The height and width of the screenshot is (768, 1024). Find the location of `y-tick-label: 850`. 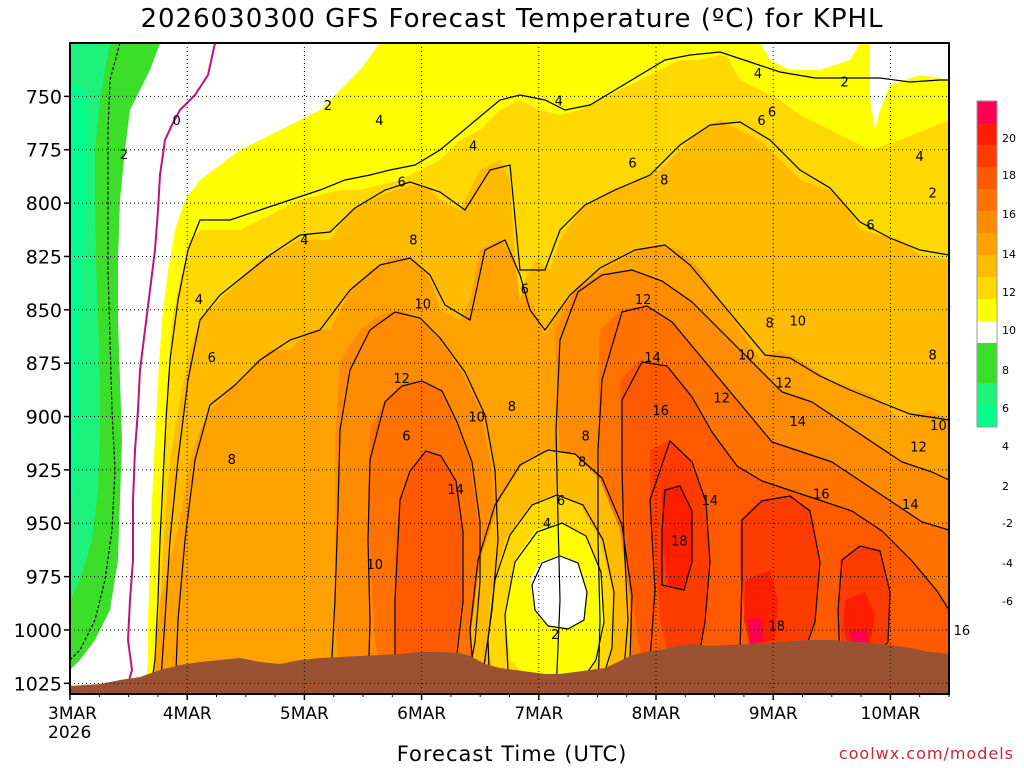

y-tick-label: 850 is located at coordinates (44, 311).